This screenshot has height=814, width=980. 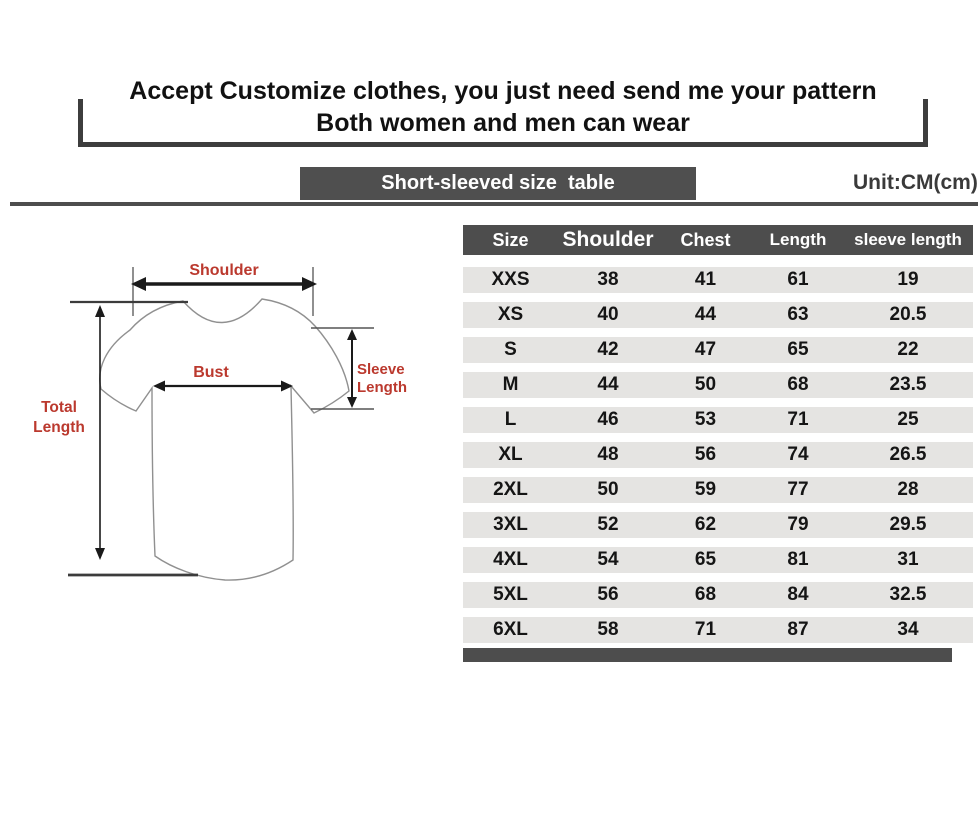 What do you see at coordinates (510, 314) in the screenshot?
I see `size-cell: XS` at bounding box center [510, 314].